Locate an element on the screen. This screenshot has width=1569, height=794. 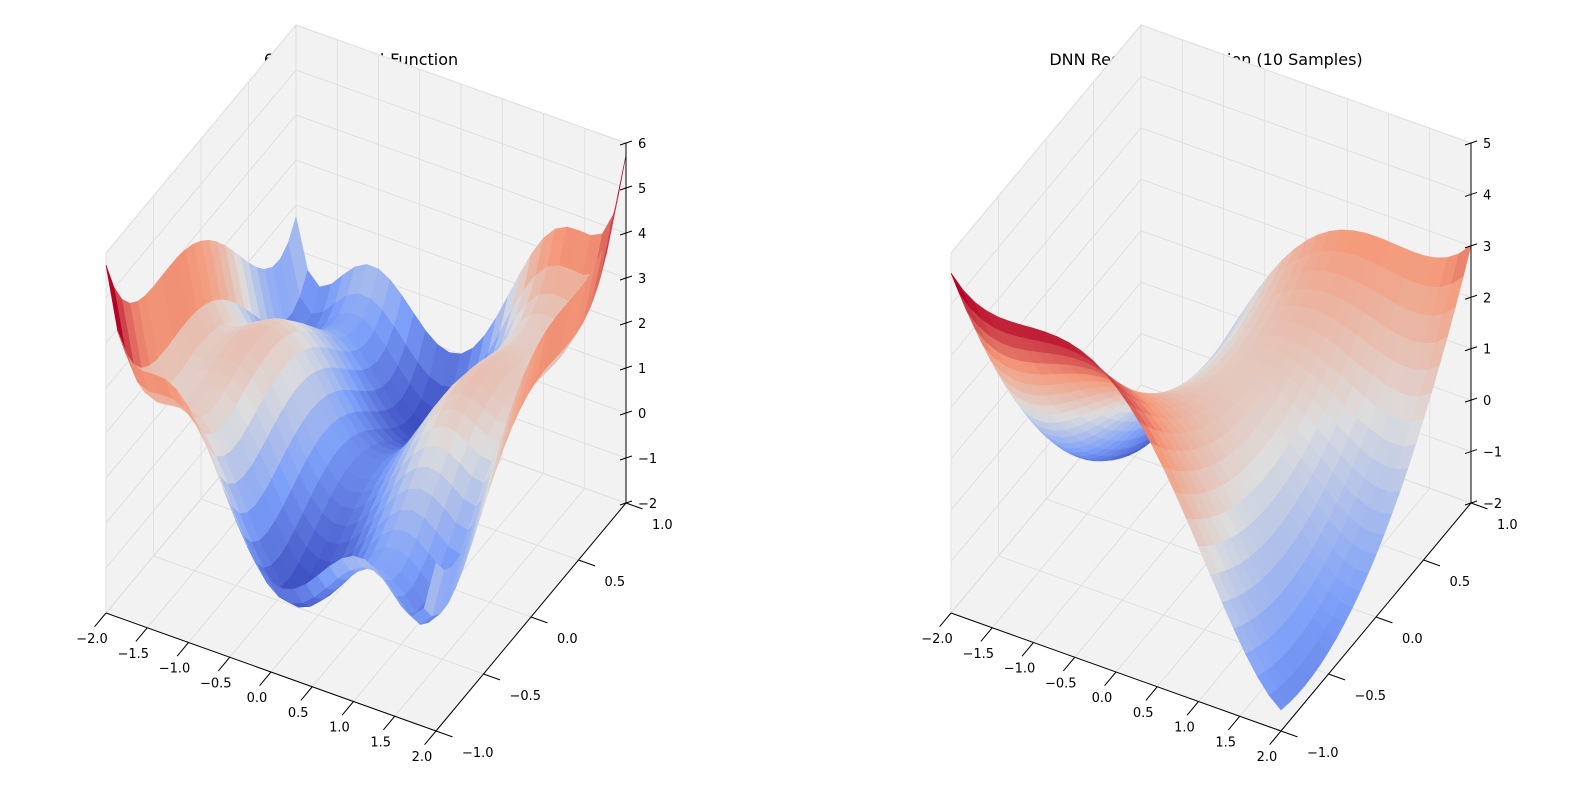
z-tick-label: 3 is located at coordinates (642, 279).